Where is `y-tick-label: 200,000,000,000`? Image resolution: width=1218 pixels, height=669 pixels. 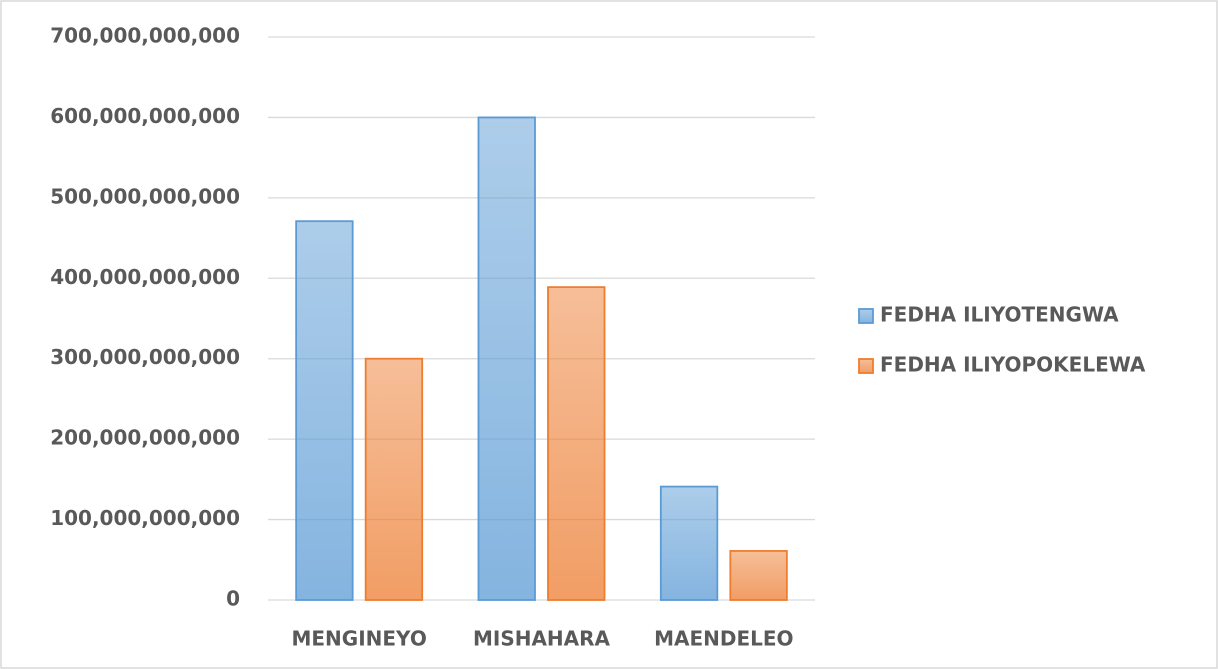 y-tick-label: 200,000,000,000 is located at coordinates (145, 438).